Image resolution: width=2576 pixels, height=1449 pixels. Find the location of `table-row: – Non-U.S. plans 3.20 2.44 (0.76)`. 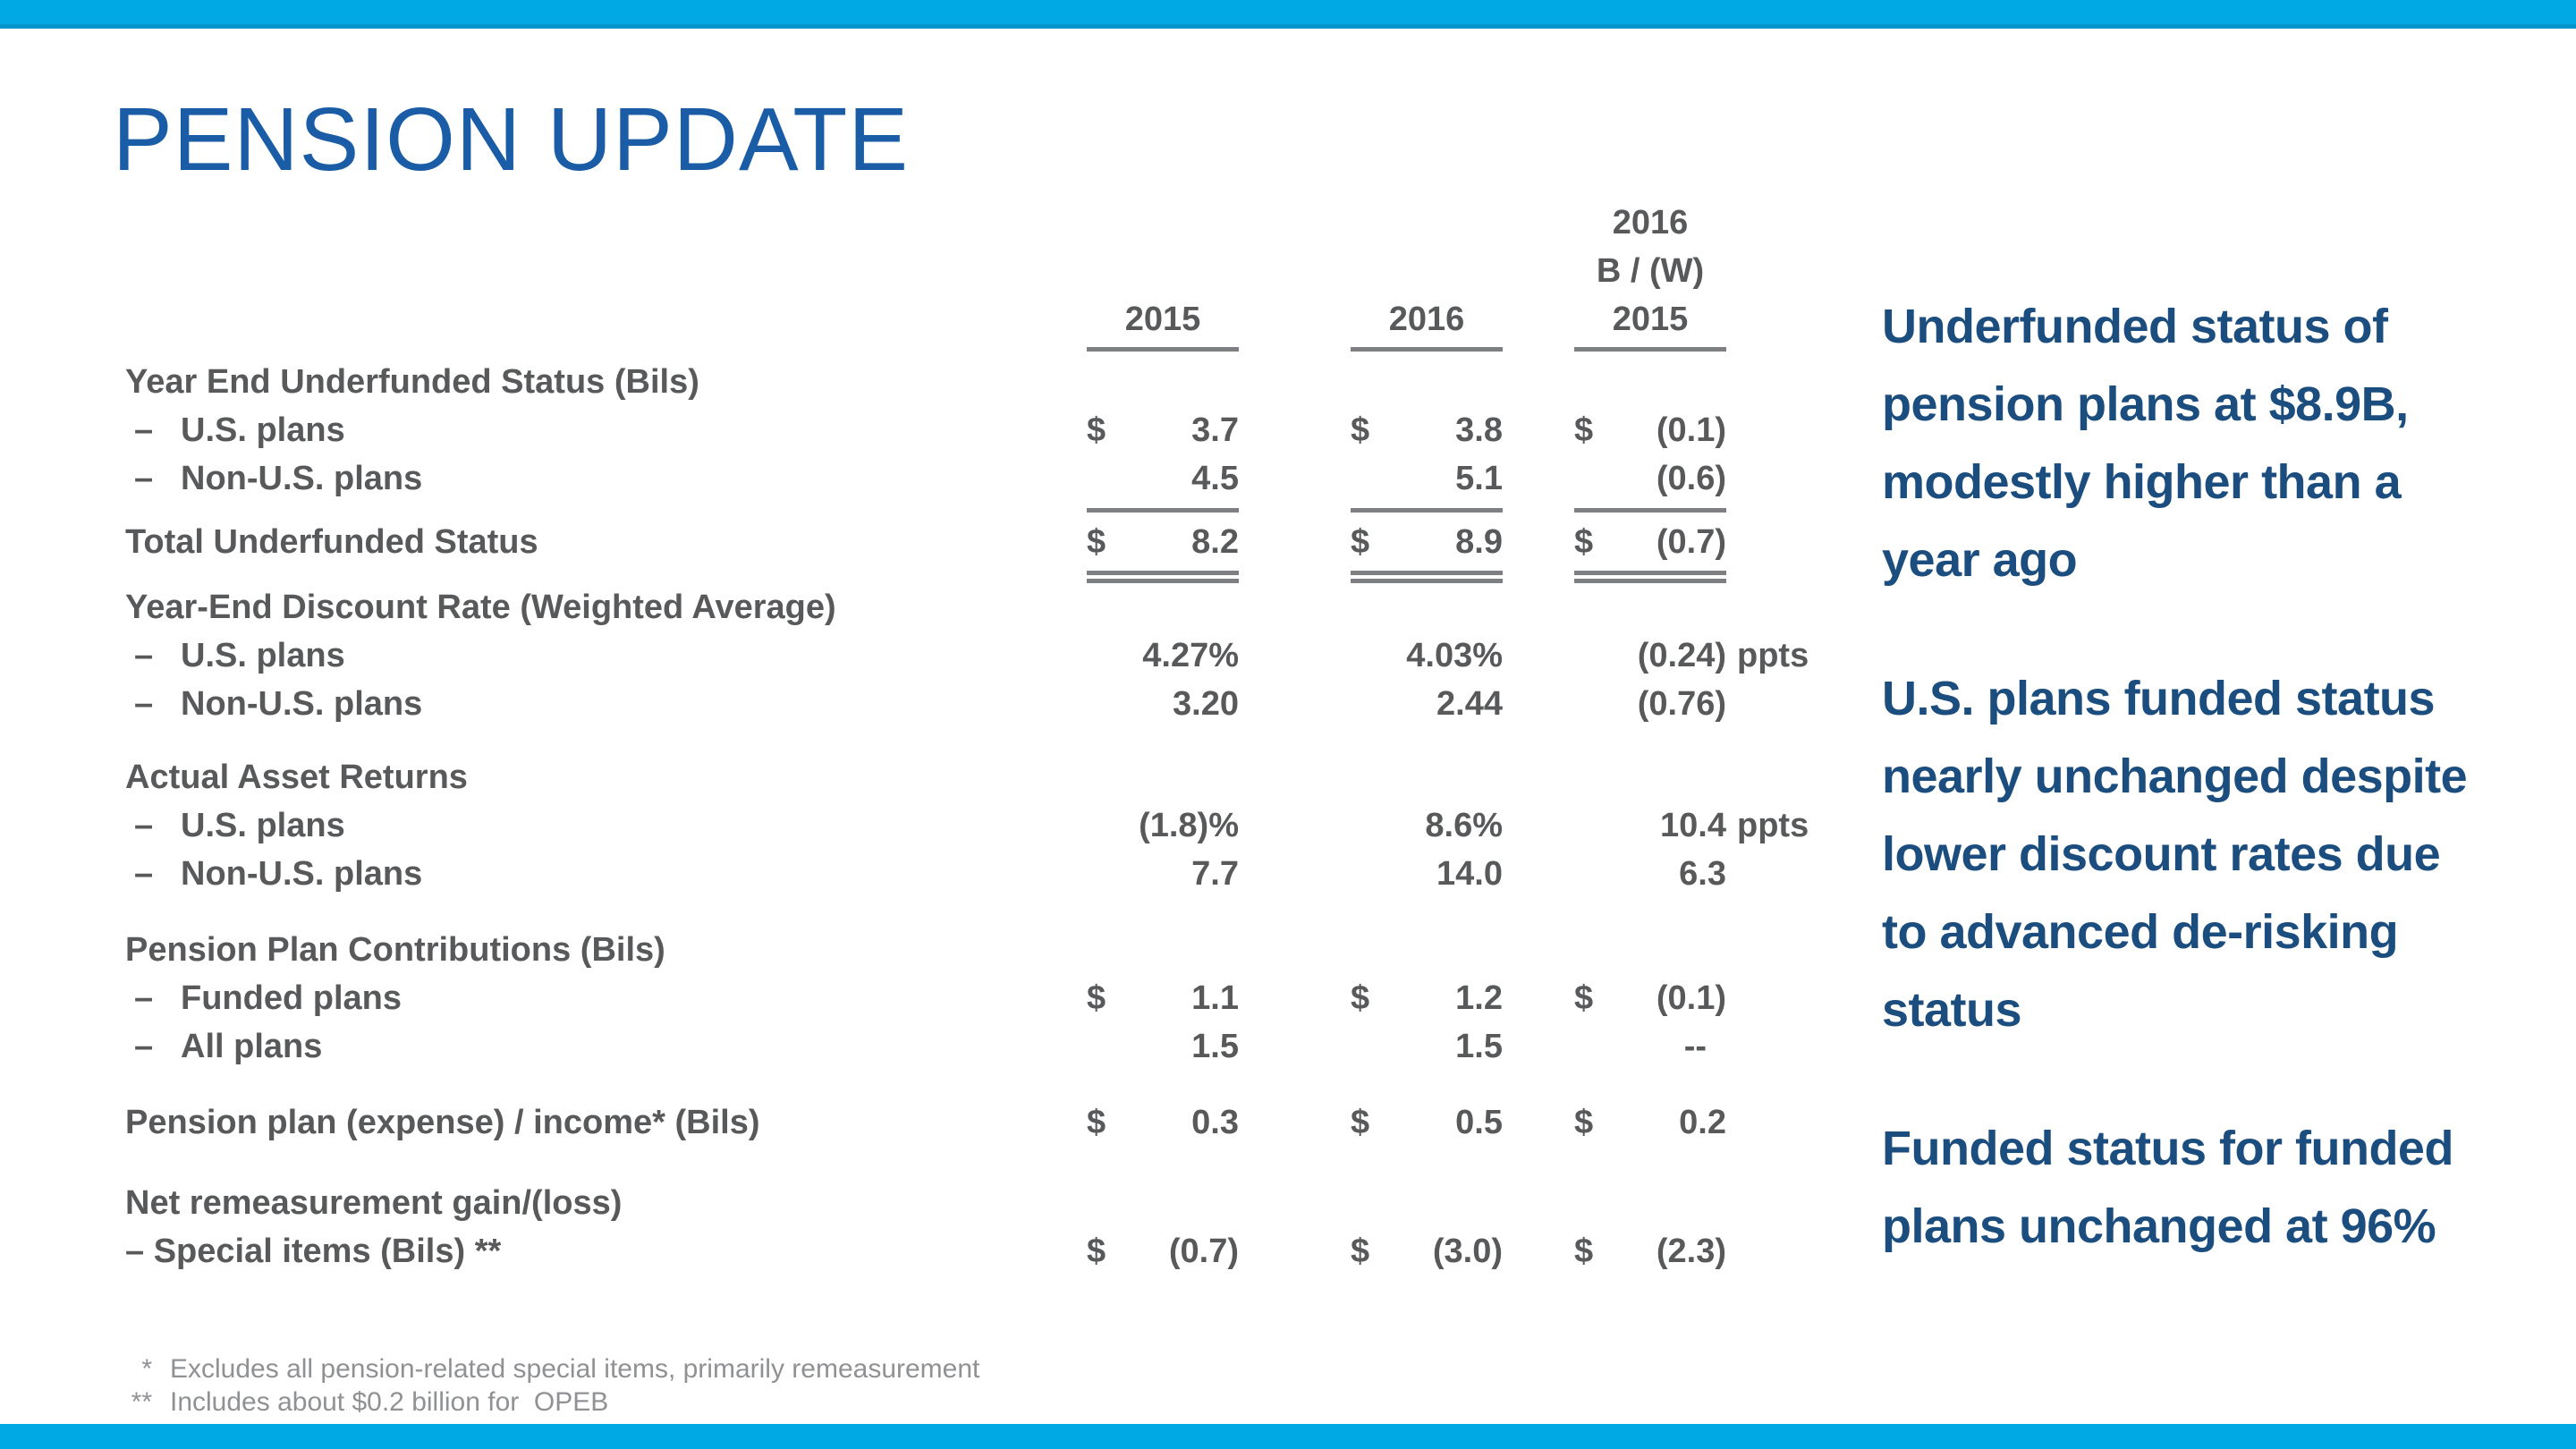

table-row: – Non-U.S. plans 3.20 2.44 (0.76) is located at coordinates (967, 704).